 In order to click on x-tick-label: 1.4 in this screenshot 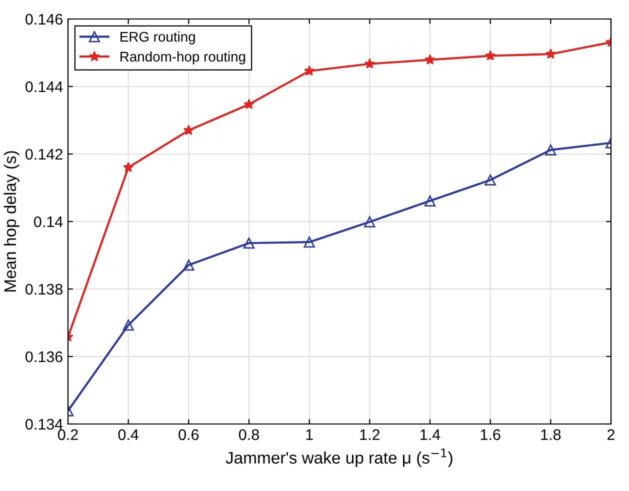, I will do `click(430, 434)`.